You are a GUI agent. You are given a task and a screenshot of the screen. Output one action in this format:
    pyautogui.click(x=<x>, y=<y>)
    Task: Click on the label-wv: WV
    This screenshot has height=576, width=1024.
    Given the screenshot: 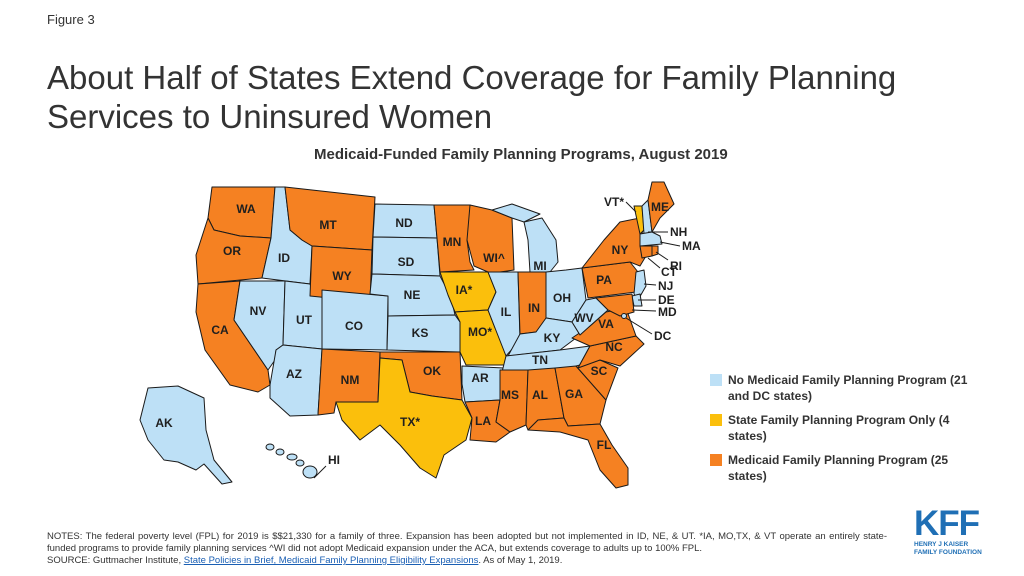 What is the action you would take?
    pyautogui.click(x=583, y=318)
    